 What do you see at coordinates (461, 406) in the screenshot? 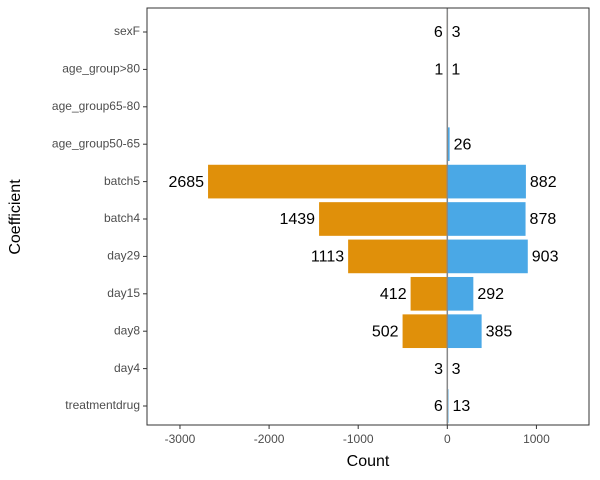
I see `value-label: 13` at bounding box center [461, 406].